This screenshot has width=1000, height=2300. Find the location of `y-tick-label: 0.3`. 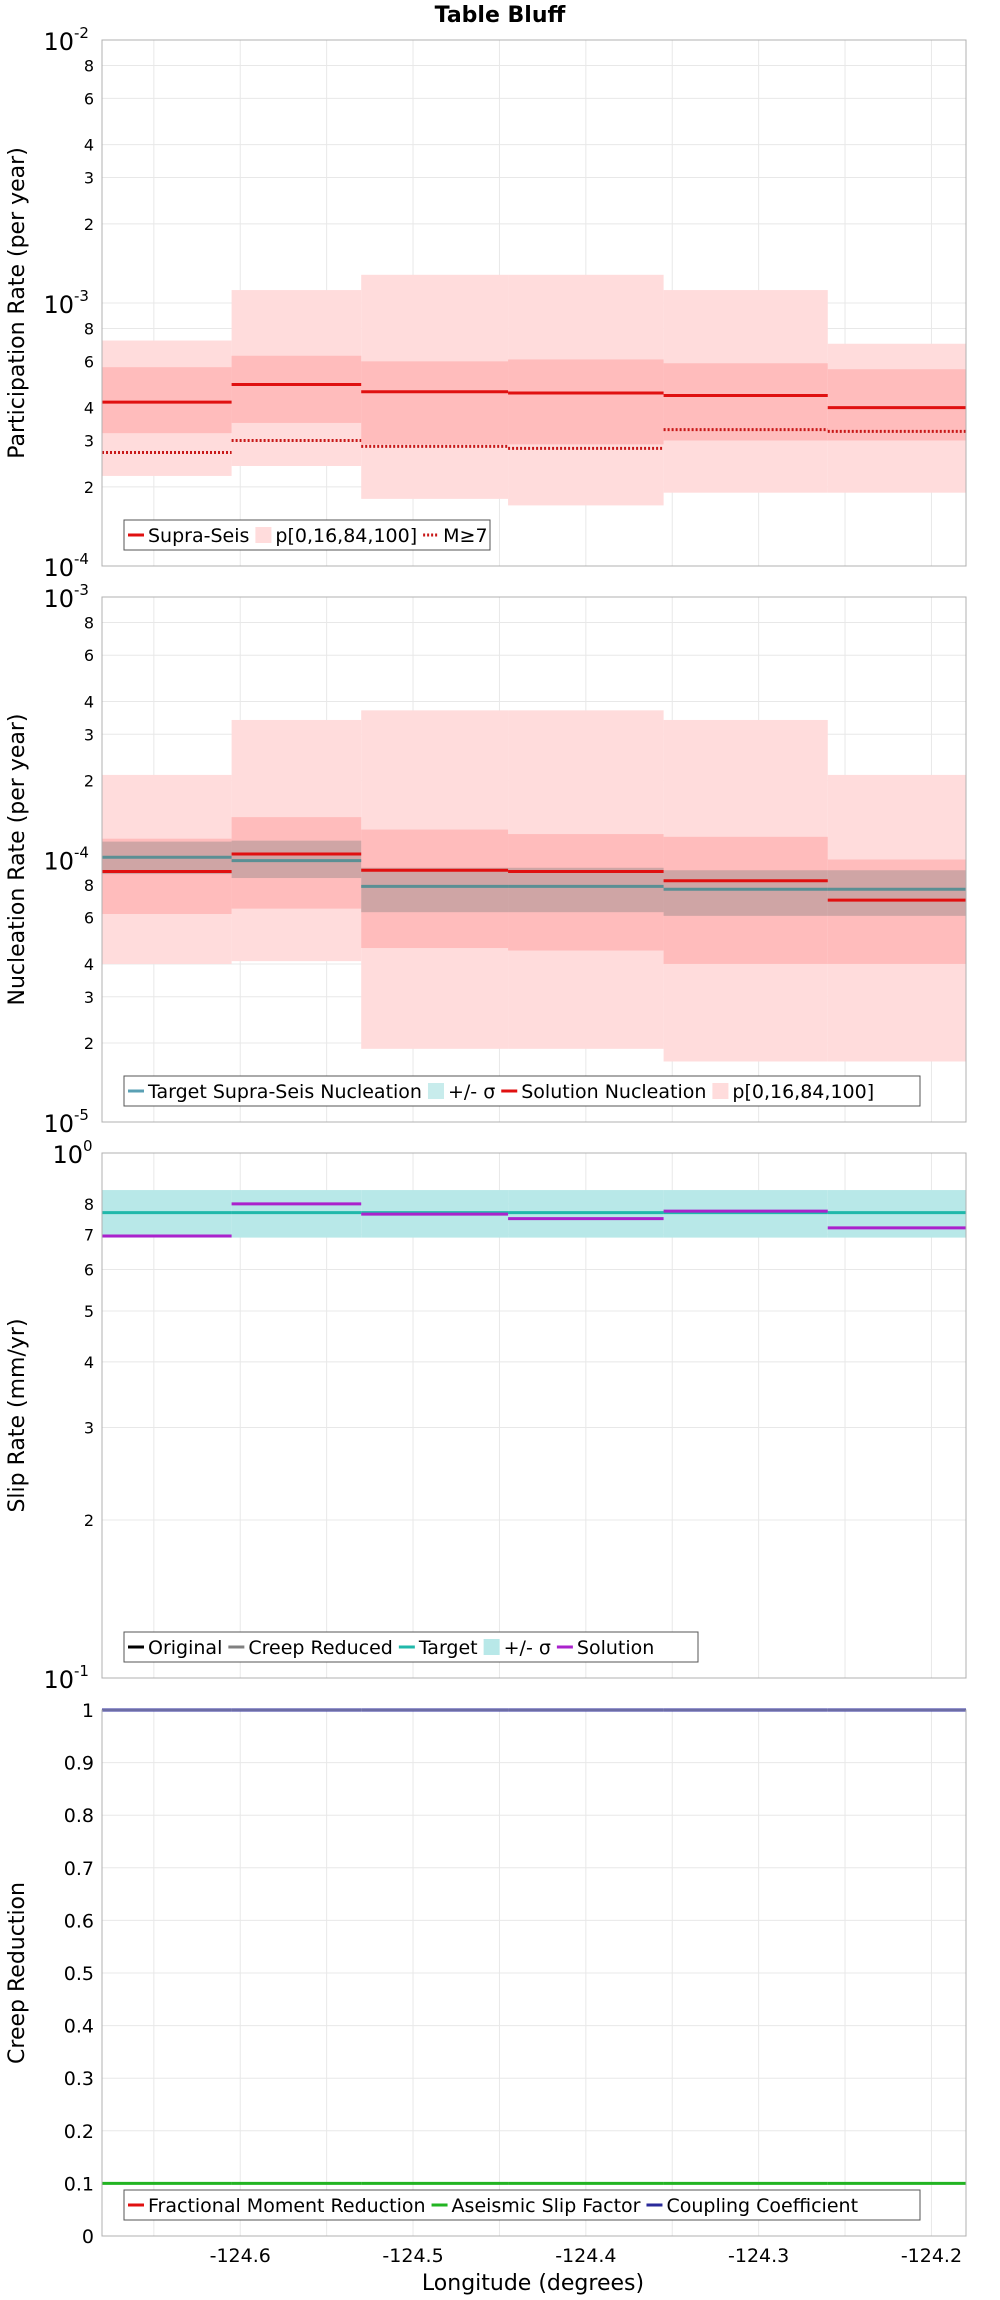

y-tick-label: 0.3 is located at coordinates (79, 2079).